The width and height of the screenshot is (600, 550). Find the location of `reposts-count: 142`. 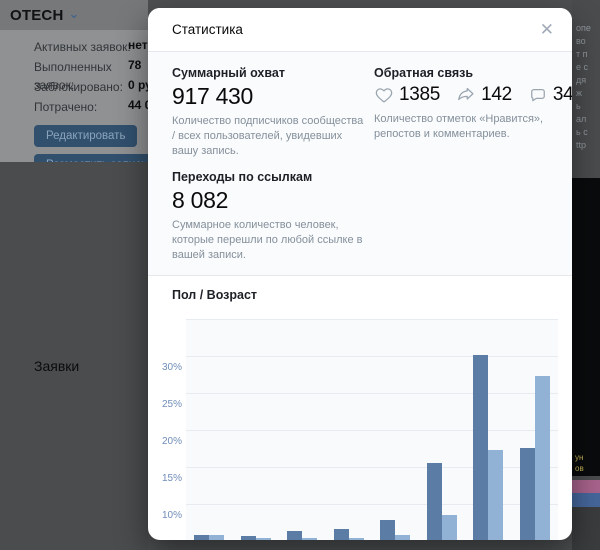

reposts-count: 142 is located at coordinates (496, 94).